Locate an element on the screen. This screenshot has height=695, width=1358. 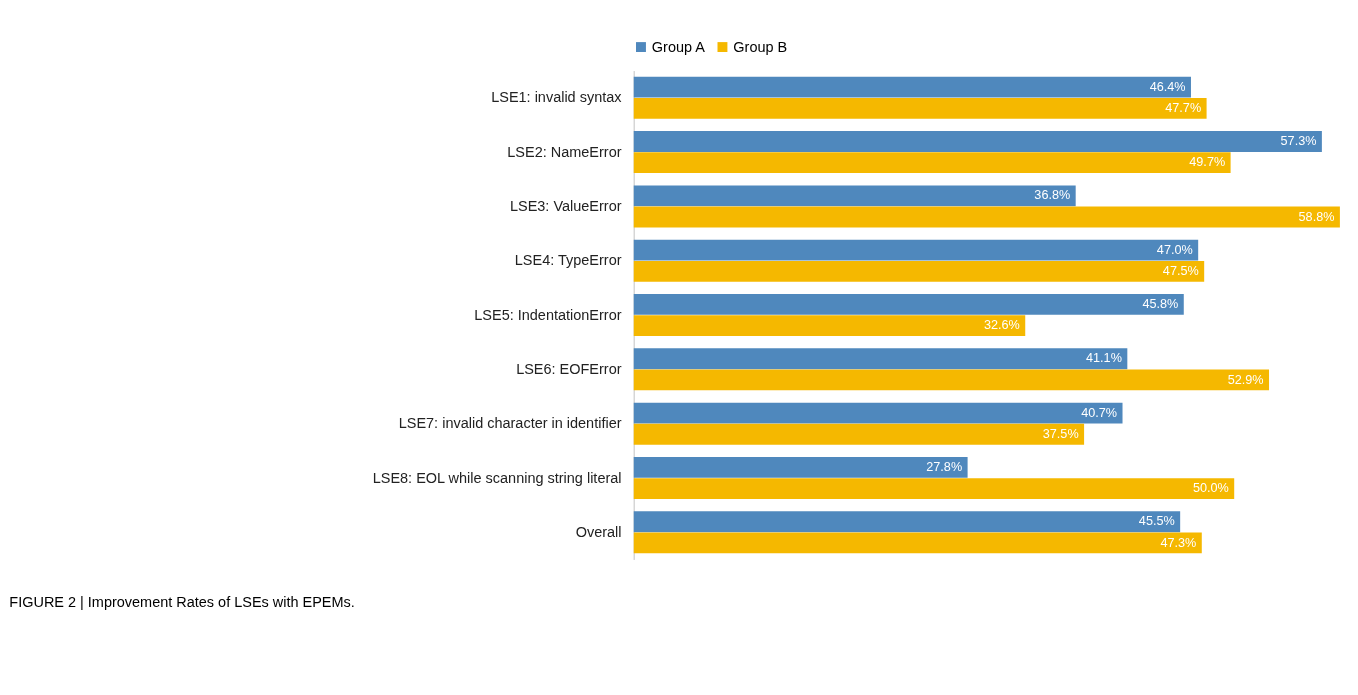
y-tick-label: LSE3: ValueError is located at coordinates (565, 205).